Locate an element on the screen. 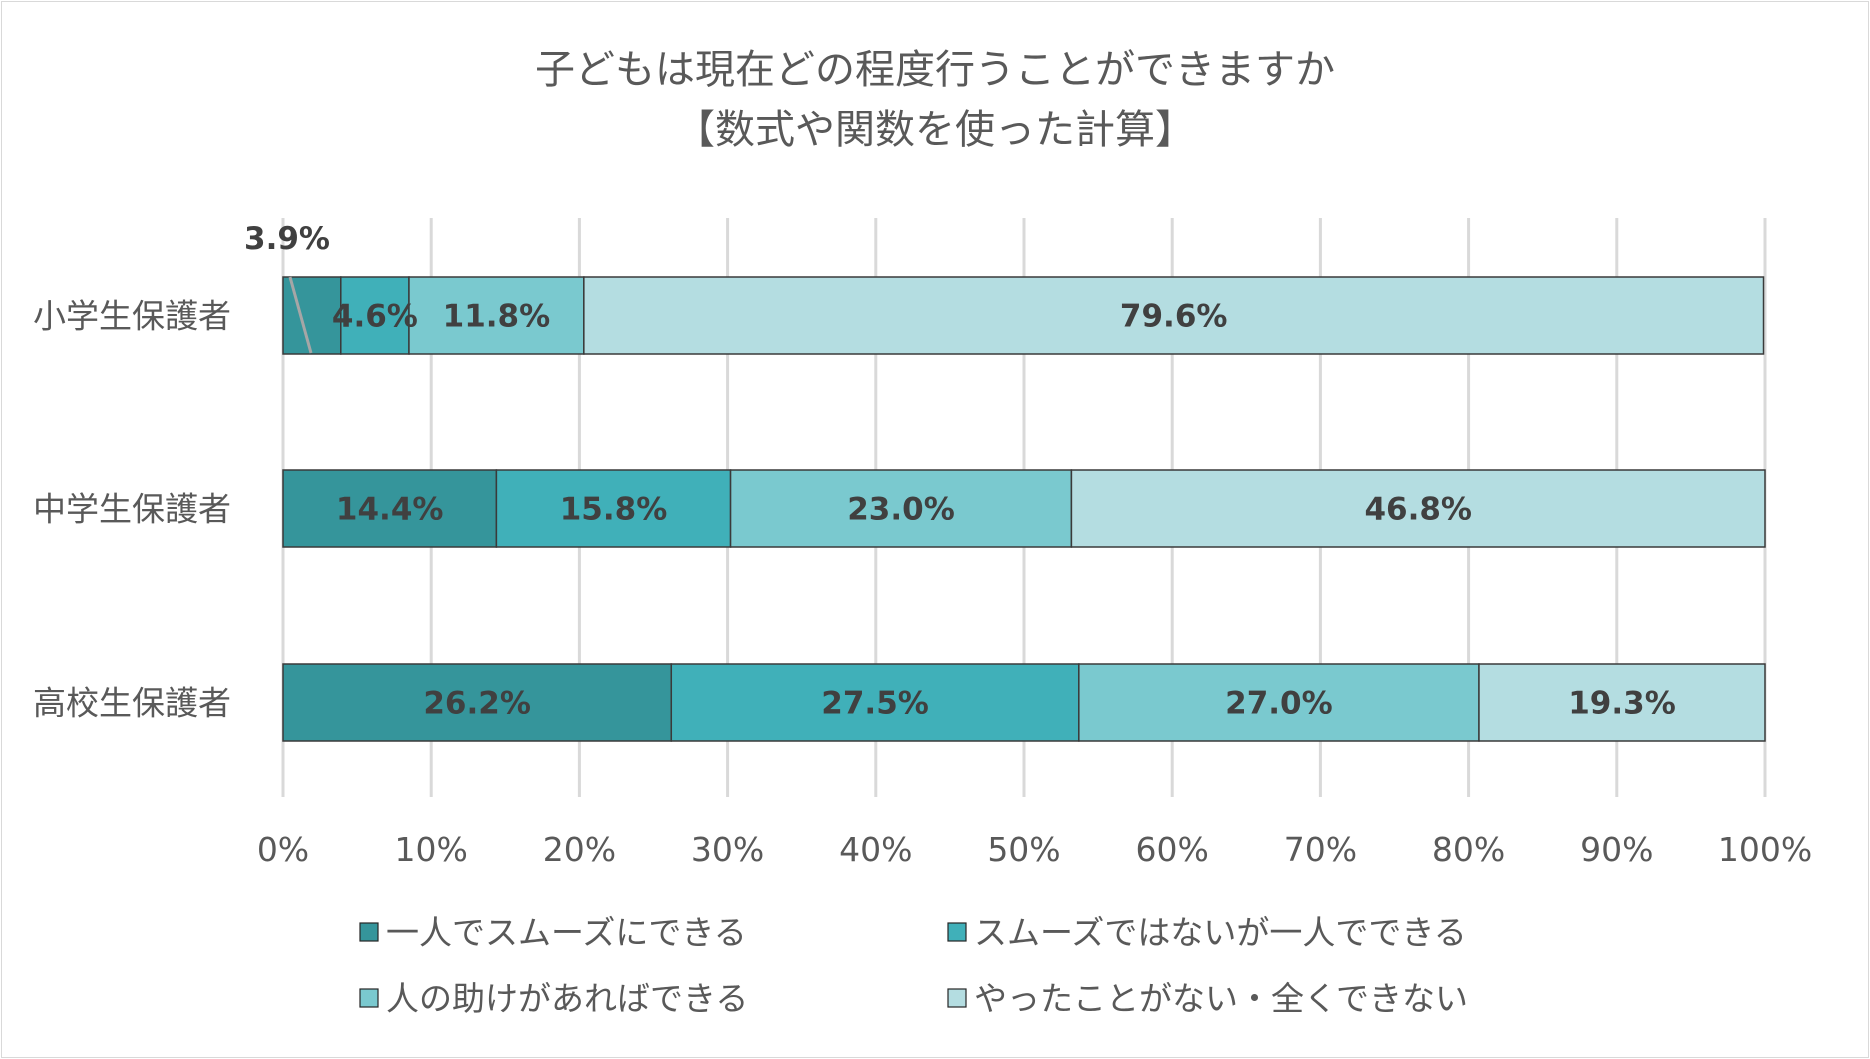 The width and height of the screenshot is (1870, 1059). data-label: 14.4% is located at coordinates (390, 510).